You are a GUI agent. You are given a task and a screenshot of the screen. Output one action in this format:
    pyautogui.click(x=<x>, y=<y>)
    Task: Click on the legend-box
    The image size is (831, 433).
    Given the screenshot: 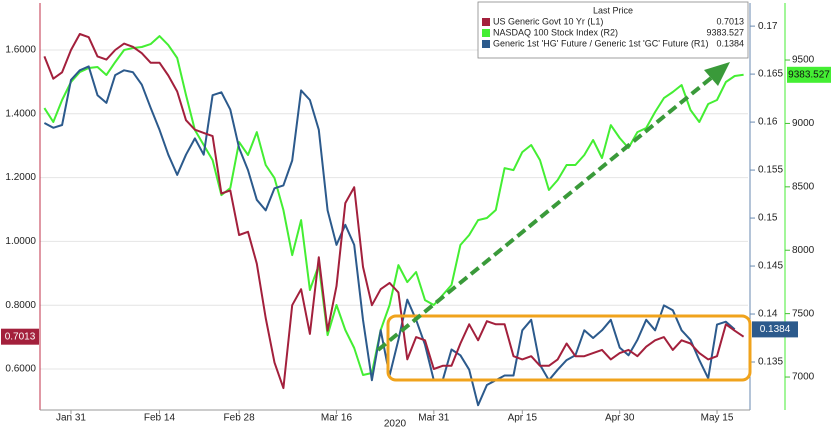 What is the action you would take?
    pyautogui.click(x=613, y=30)
    